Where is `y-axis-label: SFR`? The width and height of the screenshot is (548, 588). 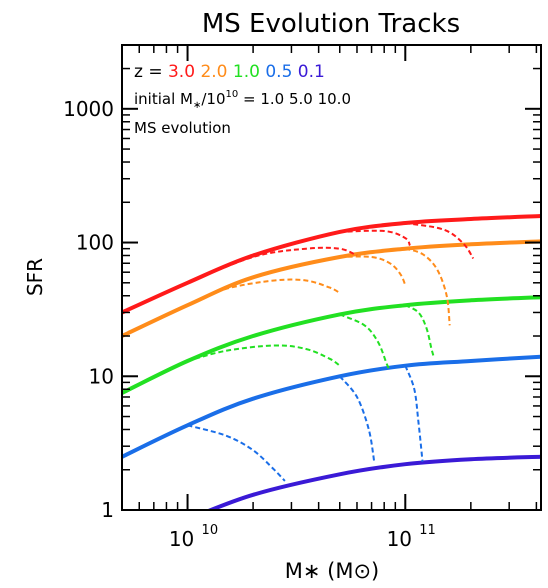 y-axis-label: SFR is located at coordinates (35, 277).